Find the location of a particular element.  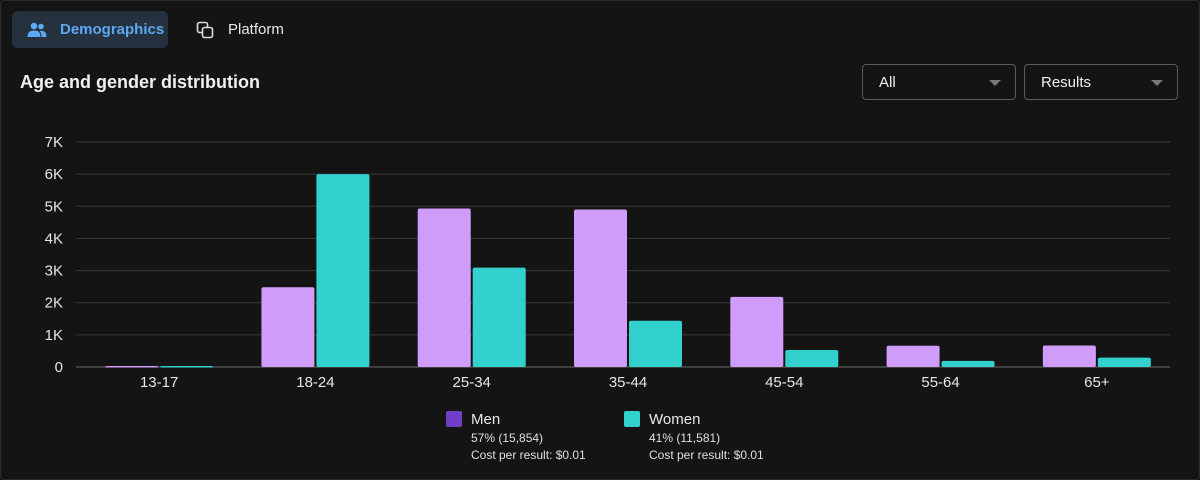

audience-dropdown: All is located at coordinates (939, 82).